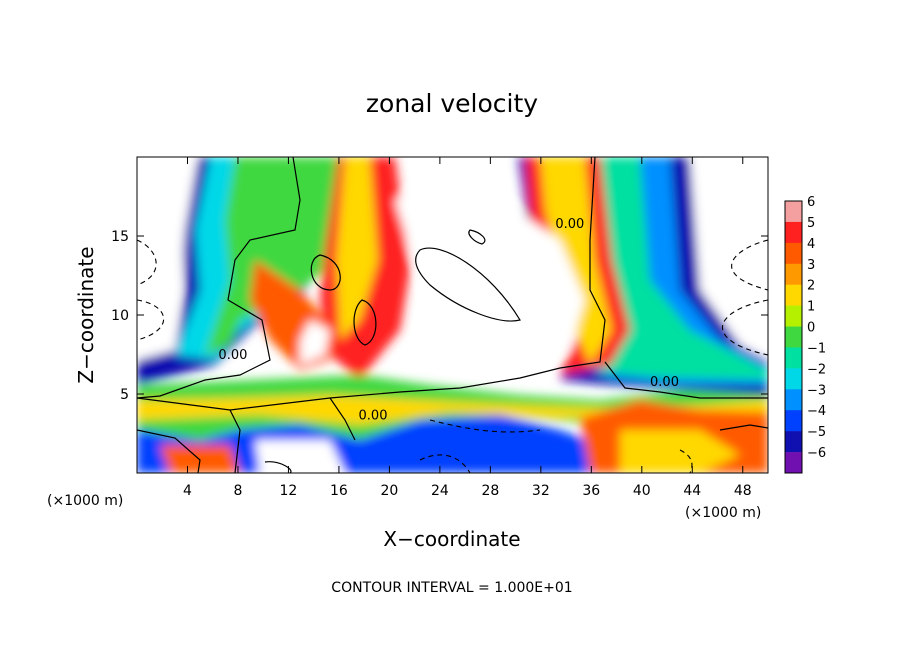  I want to click on x-tick-label: 16, so click(339, 491).